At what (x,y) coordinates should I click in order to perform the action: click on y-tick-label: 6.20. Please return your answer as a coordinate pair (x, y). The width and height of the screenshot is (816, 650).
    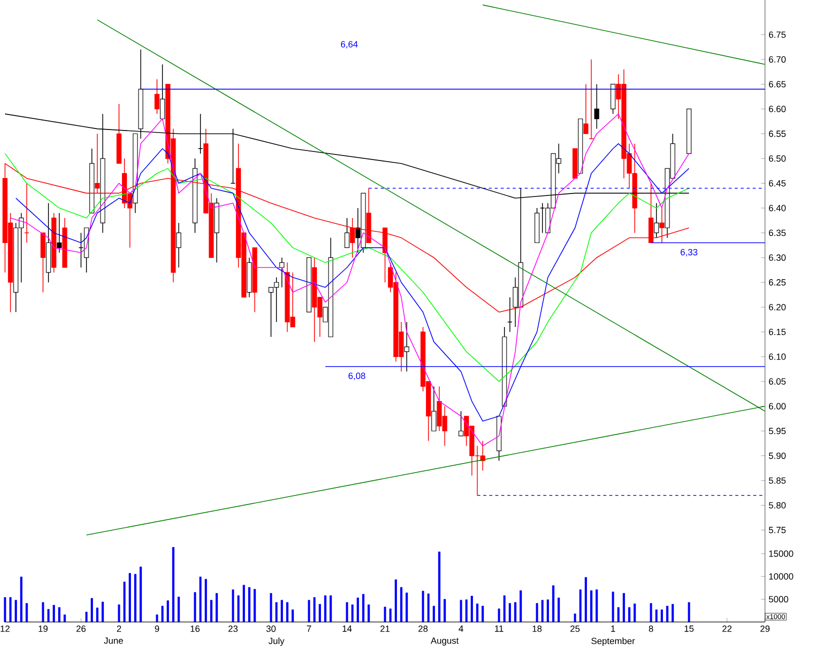
    Looking at the image, I should click on (777, 307).